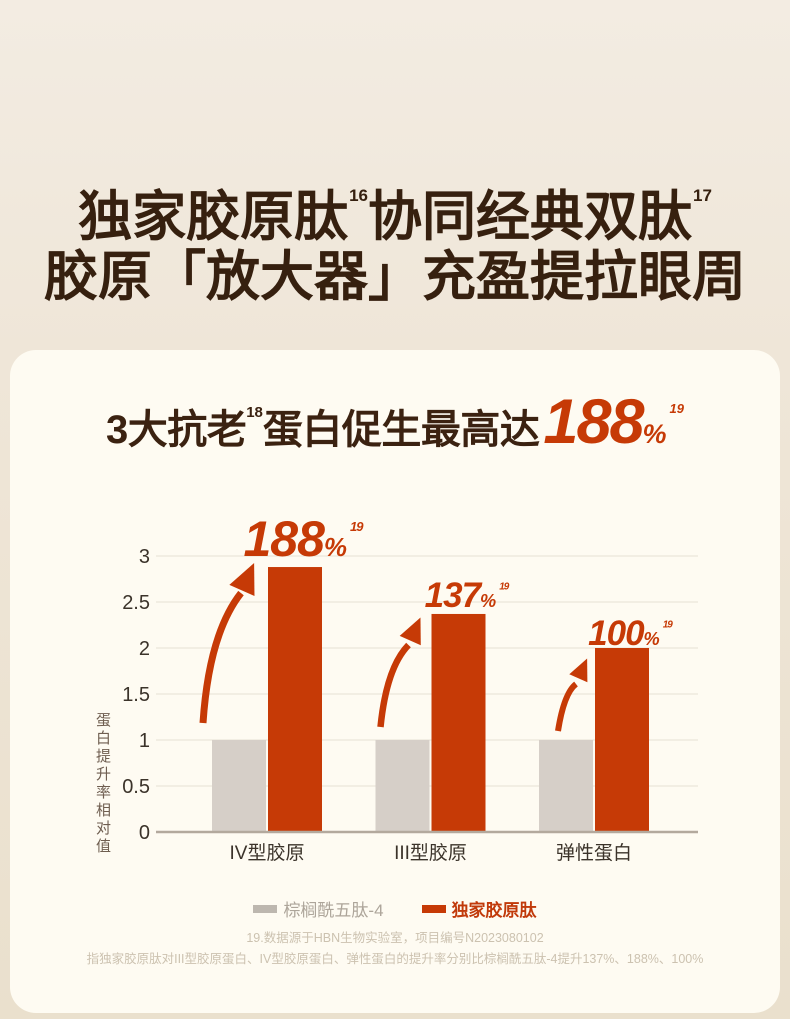  Describe the element at coordinates (303, 539) in the screenshot. I see `percent-annotation: 188%19` at that location.